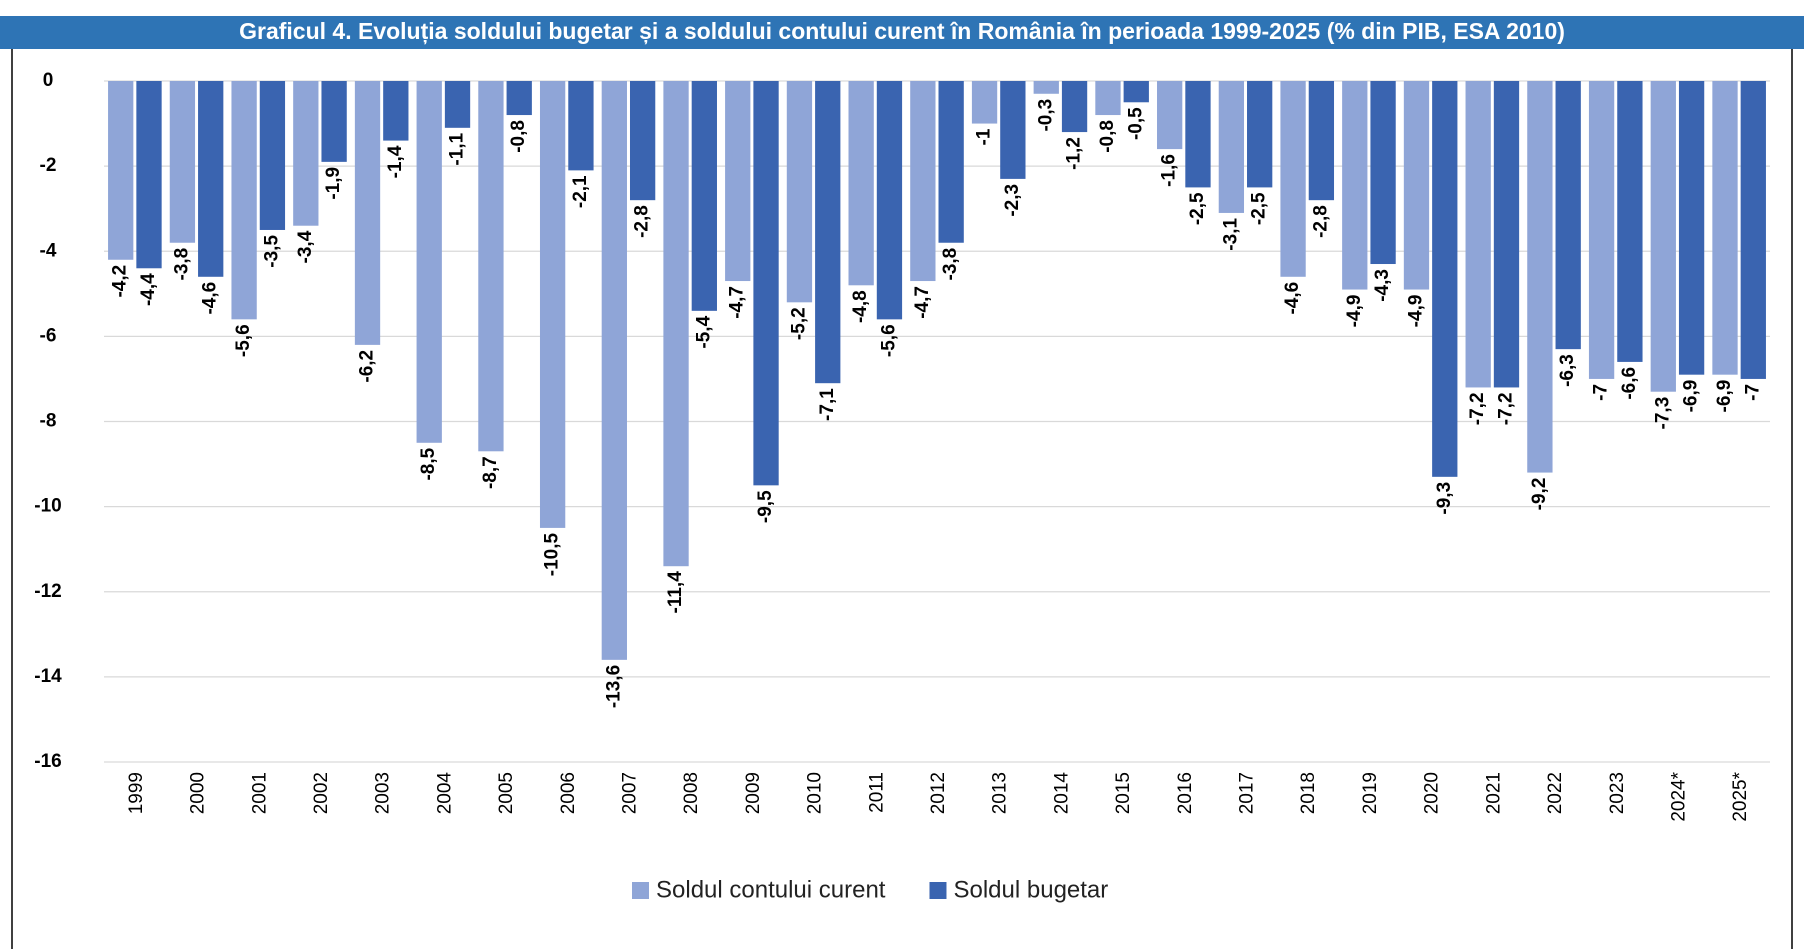 The height and width of the screenshot is (949, 1804). Describe the element at coordinates (1752, 392) in the screenshot. I see `value-label: -7` at that location.